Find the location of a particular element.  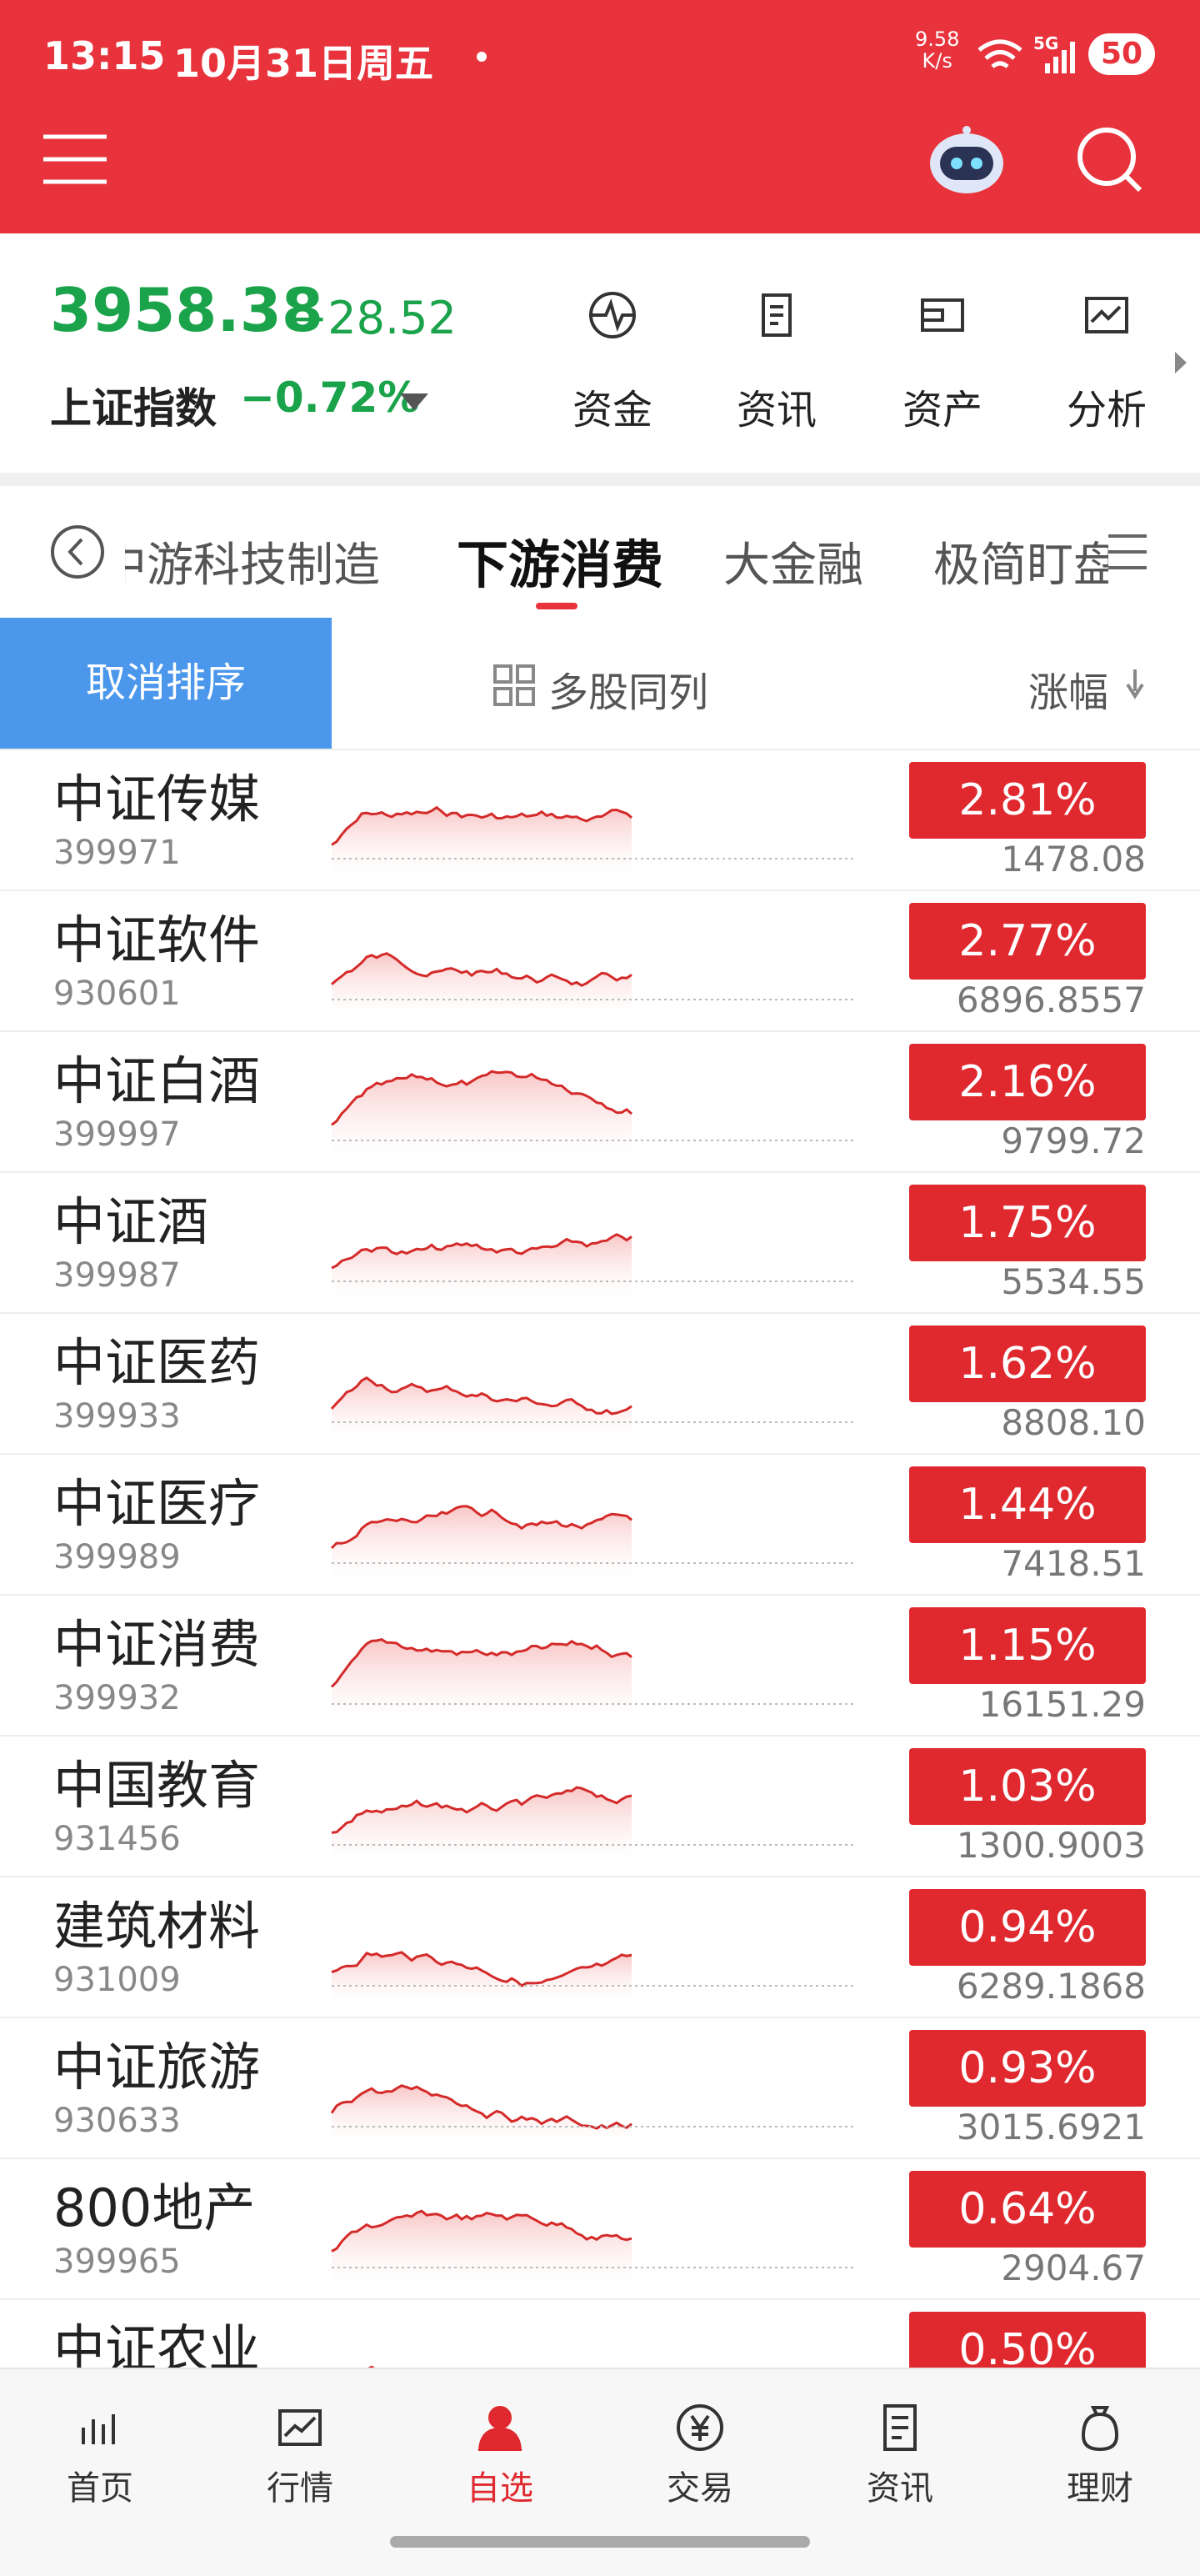

list-row: 中证软件 930601 2.77% 6896.8557 is located at coordinates (600, 961).